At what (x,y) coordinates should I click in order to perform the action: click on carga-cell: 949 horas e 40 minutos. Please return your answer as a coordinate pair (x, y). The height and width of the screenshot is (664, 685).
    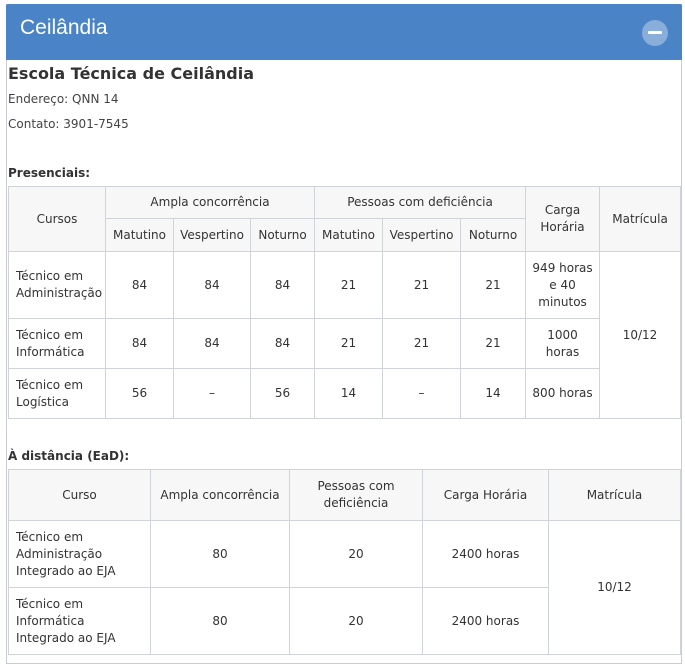
    Looking at the image, I should click on (563, 285).